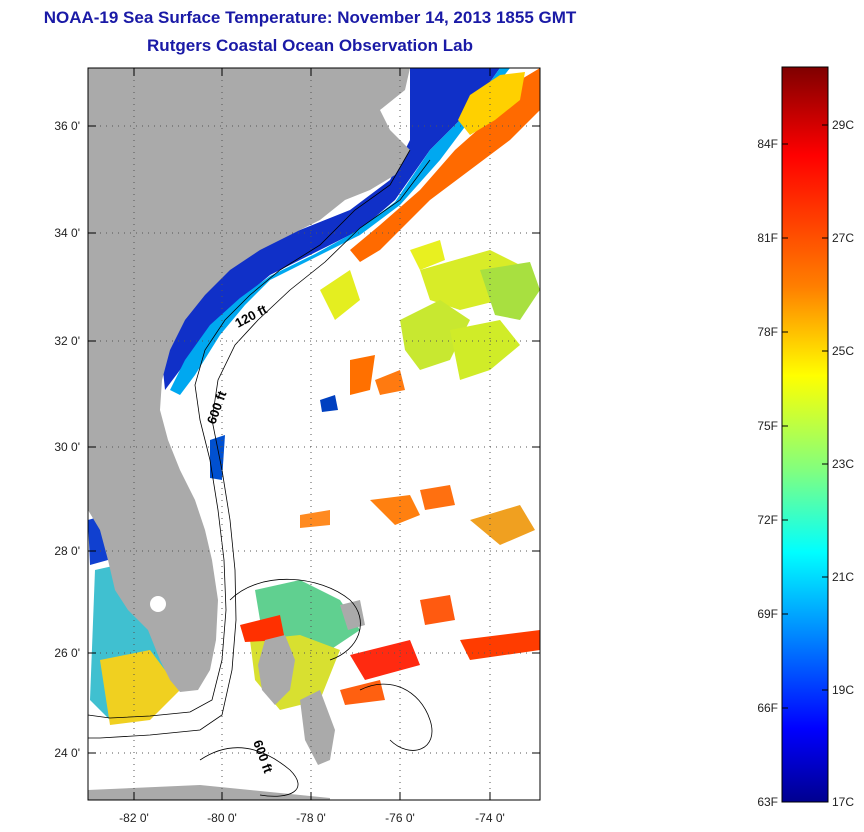  What do you see at coordinates (158, 604) in the screenshot?
I see `lake-okeechobee` at bounding box center [158, 604].